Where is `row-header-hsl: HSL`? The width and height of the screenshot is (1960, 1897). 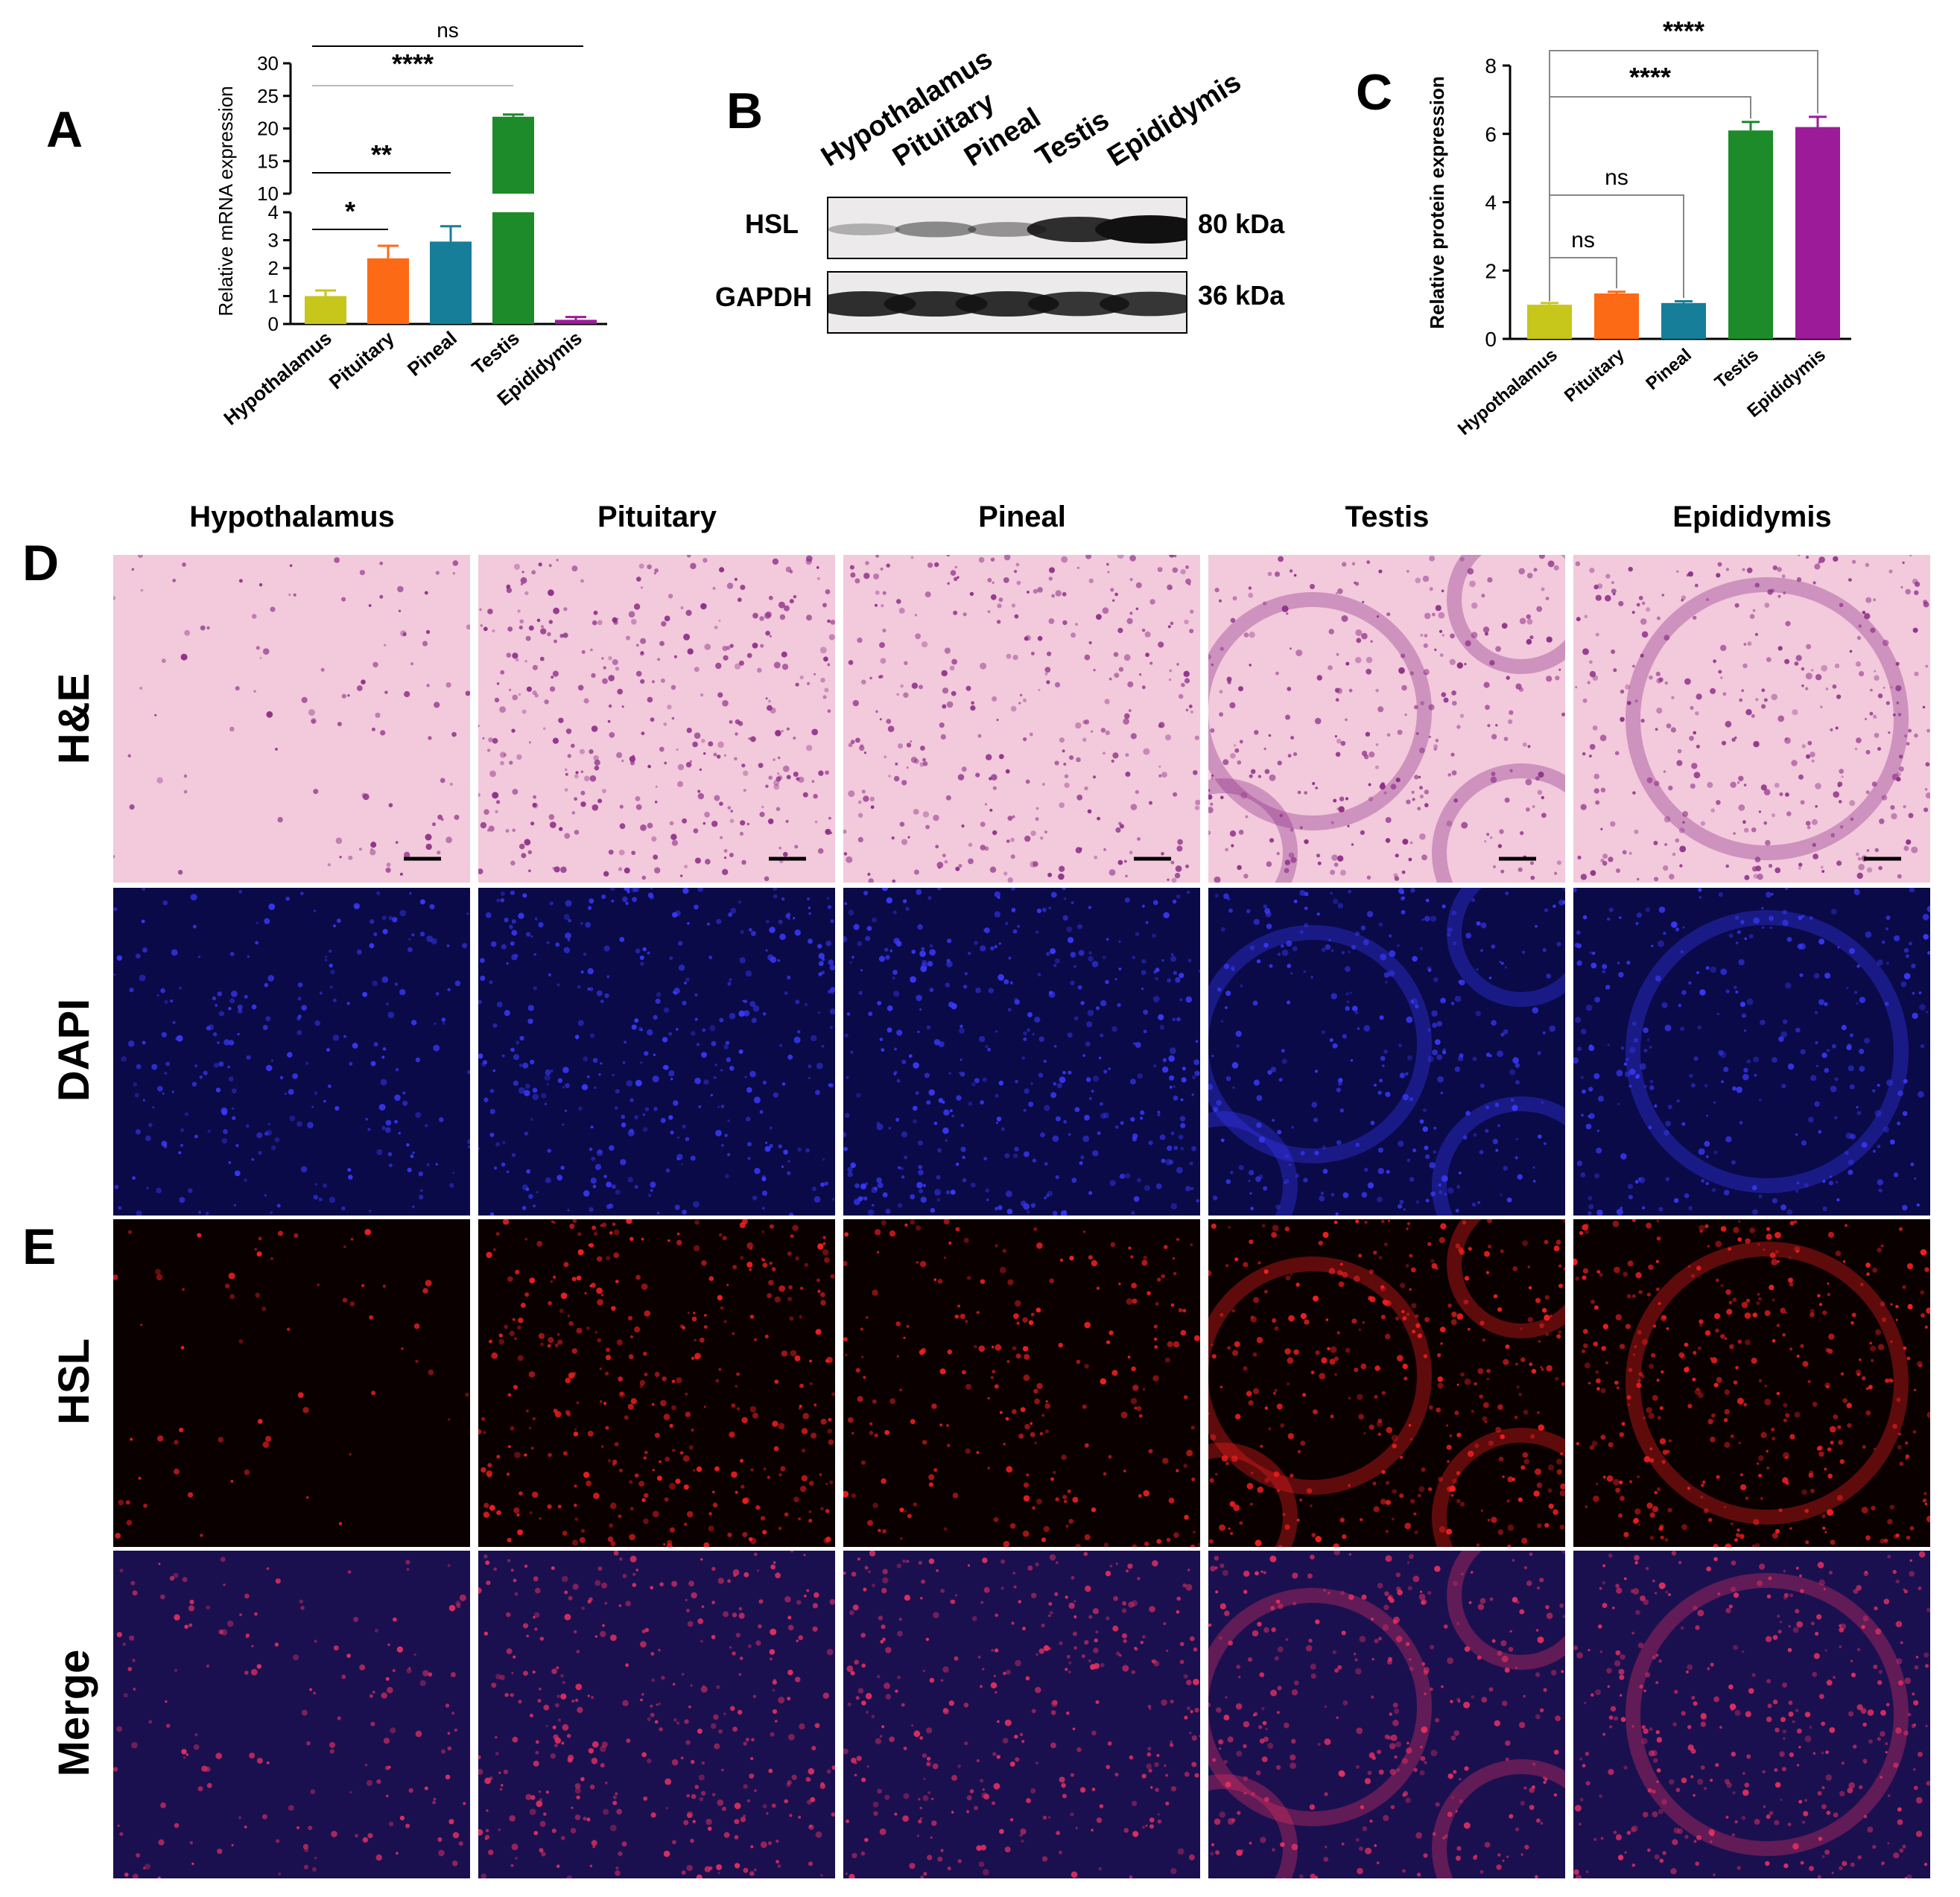
row-header-hsl: HSL is located at coordinates (74, 1381).